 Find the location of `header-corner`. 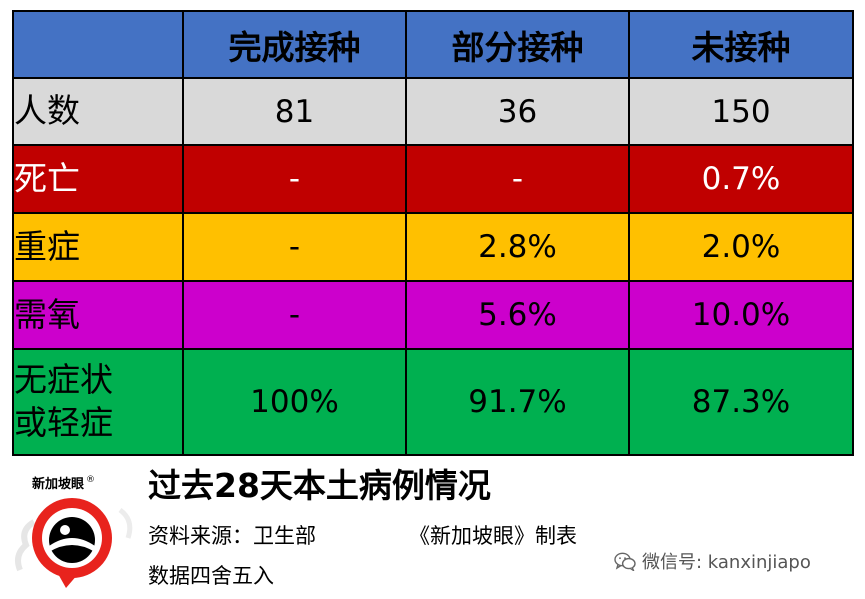

header-corner is located at coordinates (98, 44).